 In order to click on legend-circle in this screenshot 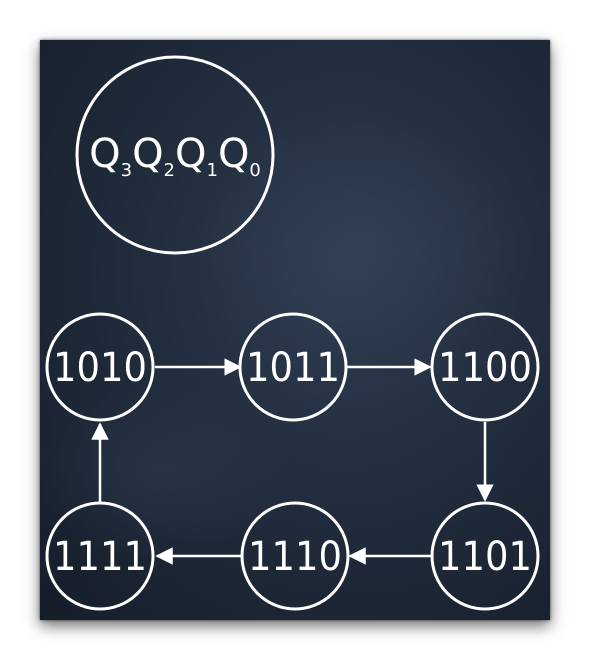, I will do `click(175, 155)`.